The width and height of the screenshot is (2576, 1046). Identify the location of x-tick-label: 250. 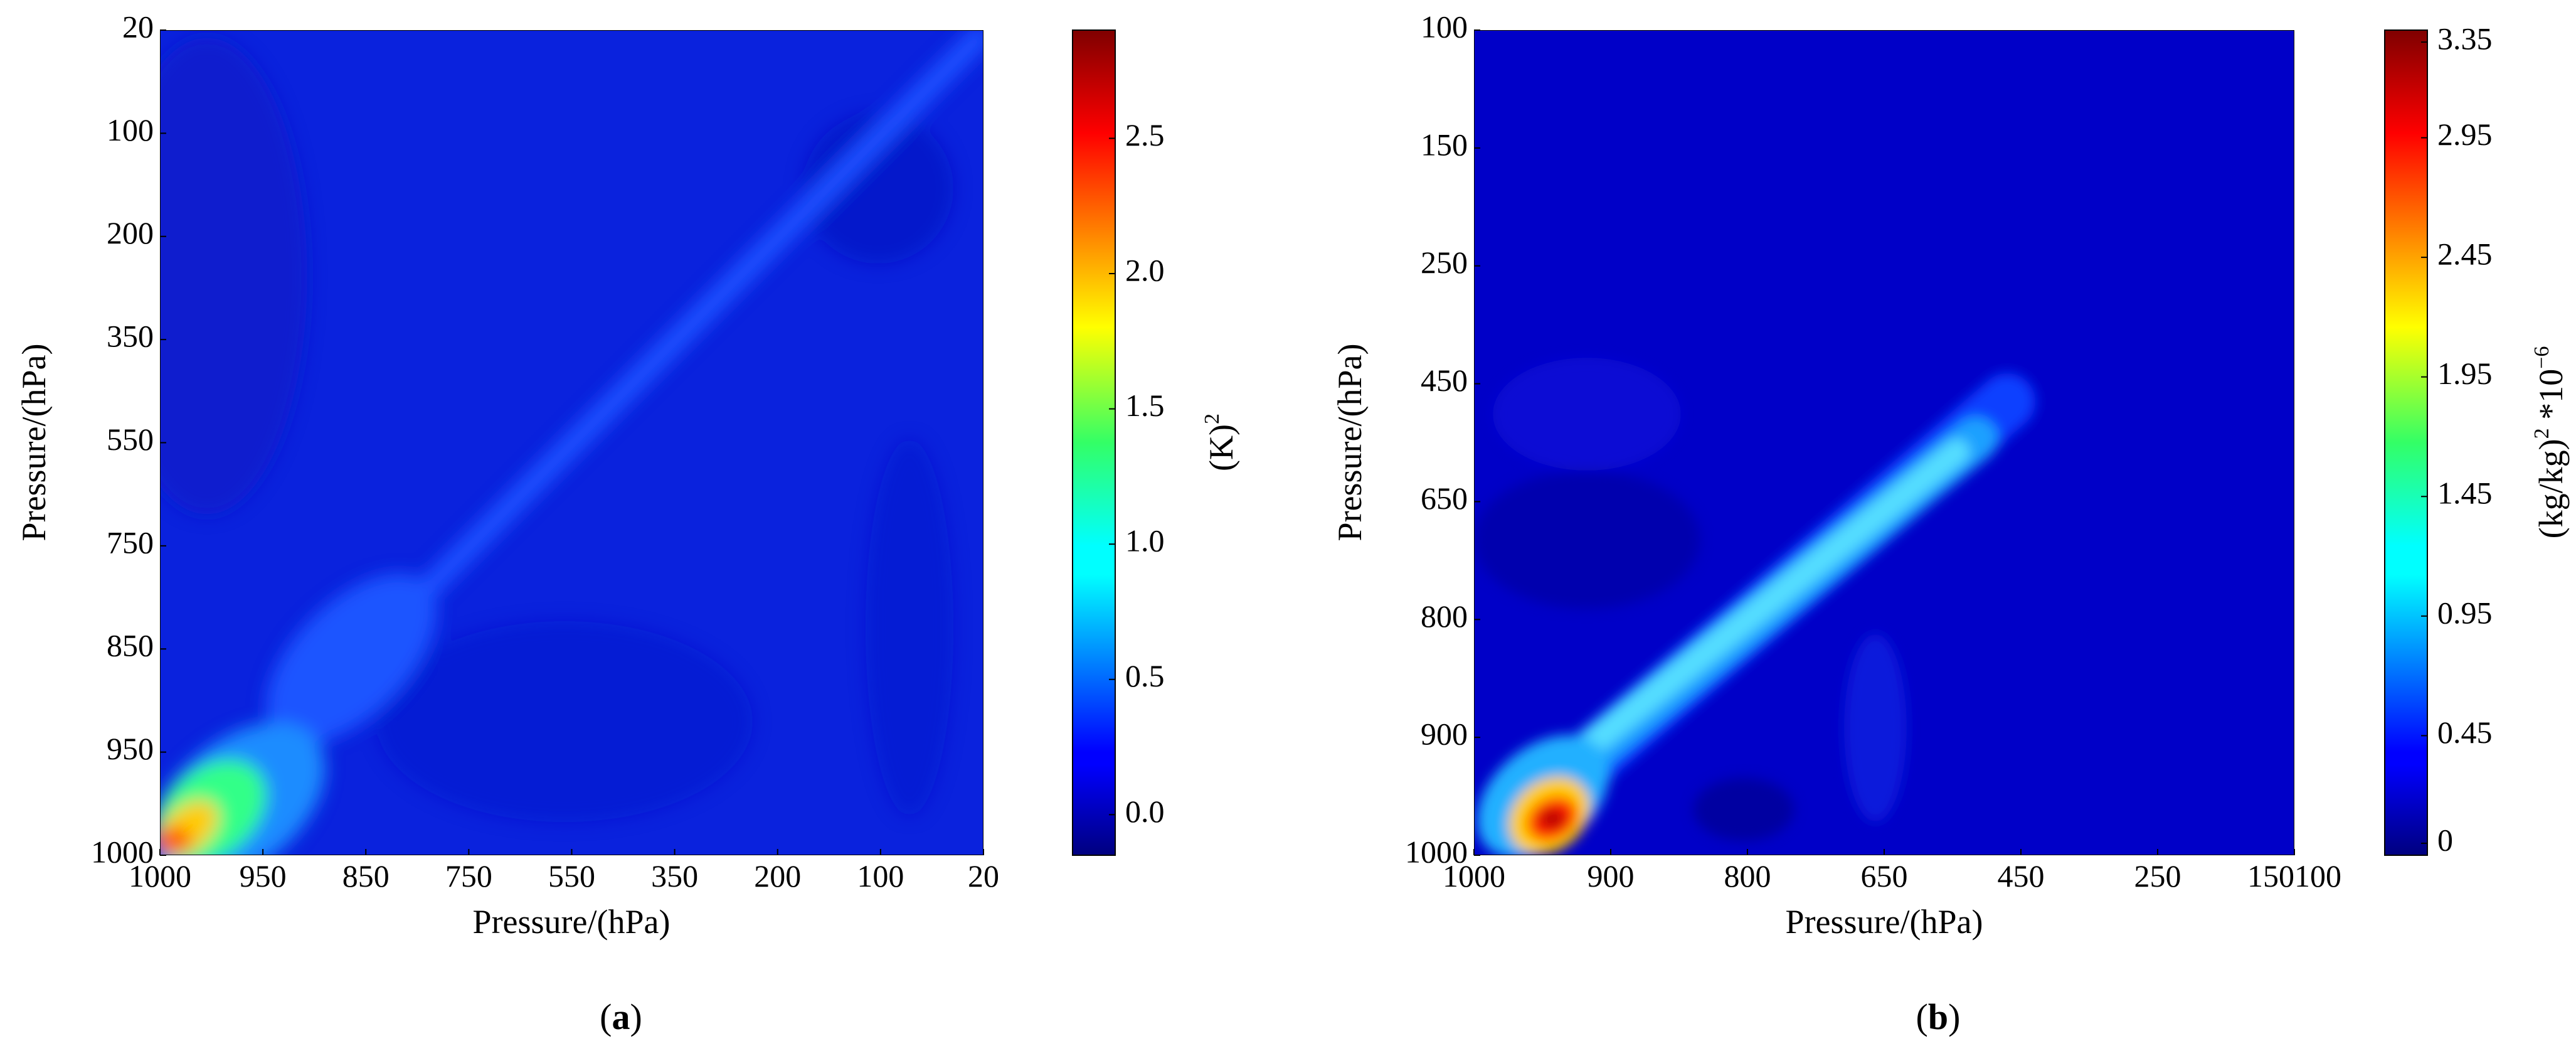
(2157, 876).